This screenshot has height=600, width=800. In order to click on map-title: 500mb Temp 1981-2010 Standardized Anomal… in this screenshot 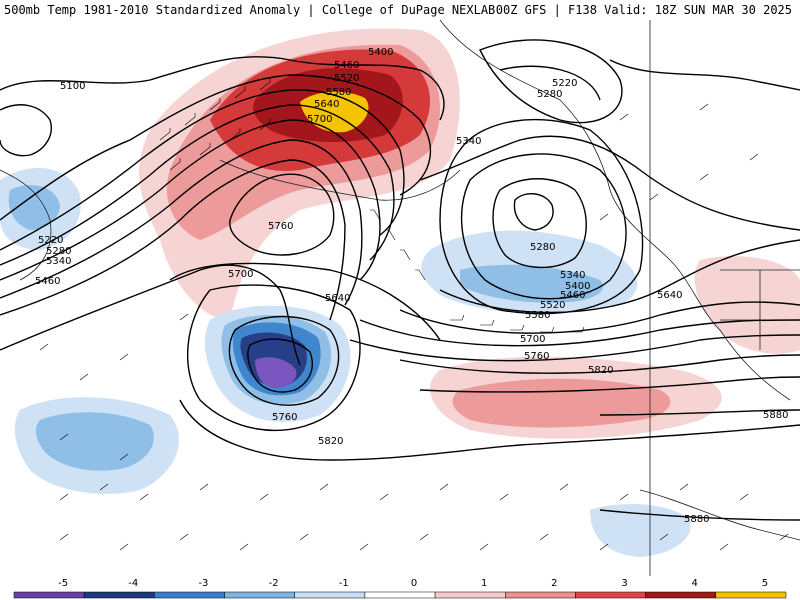, I will do `click(250, 10)`.